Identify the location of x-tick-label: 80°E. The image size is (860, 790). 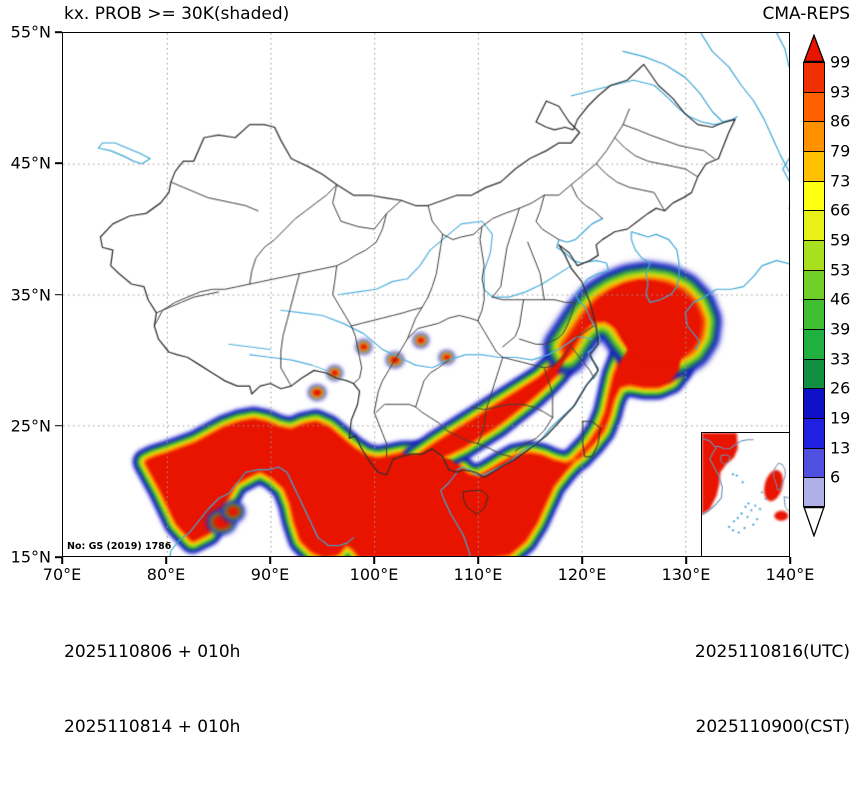
(166, 574).